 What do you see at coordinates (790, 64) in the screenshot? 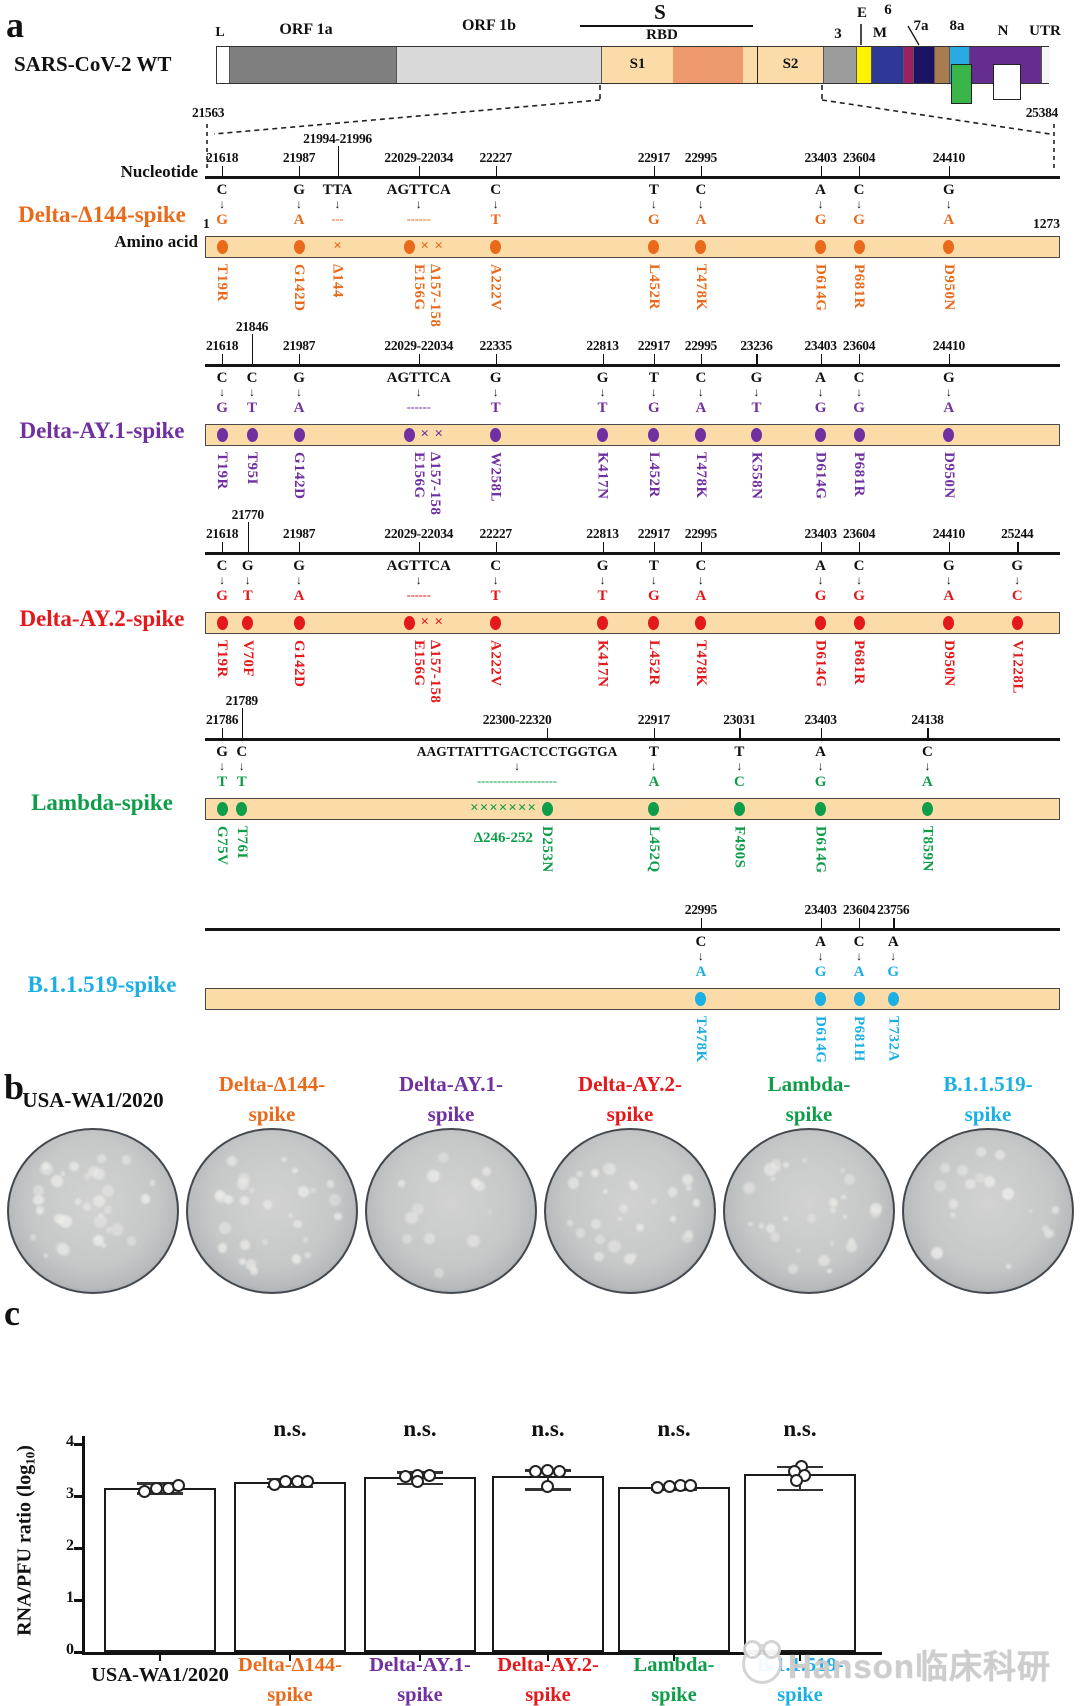
I see `genome-segment-text: S2` at bounding box center [790, 64].